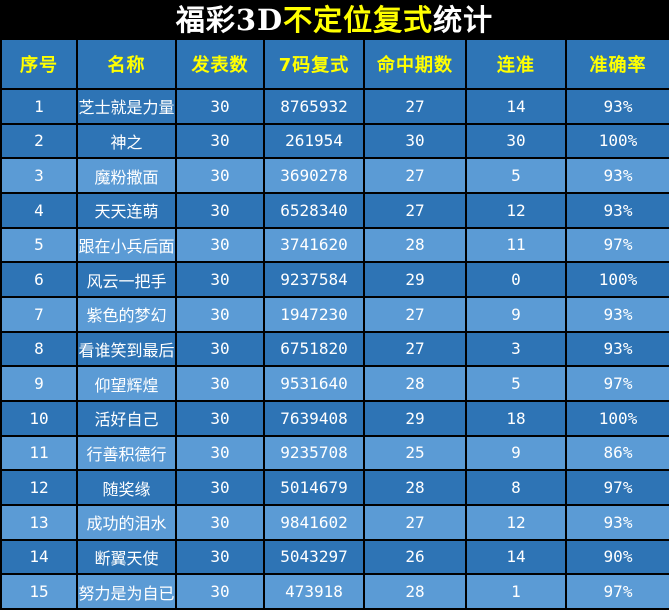 This screenshot has height=610, width=669. What do you see at coordinates (617, 557) in the screenshot?
I see `cell-accuracy: 90%` at bounding box center [617, 557].